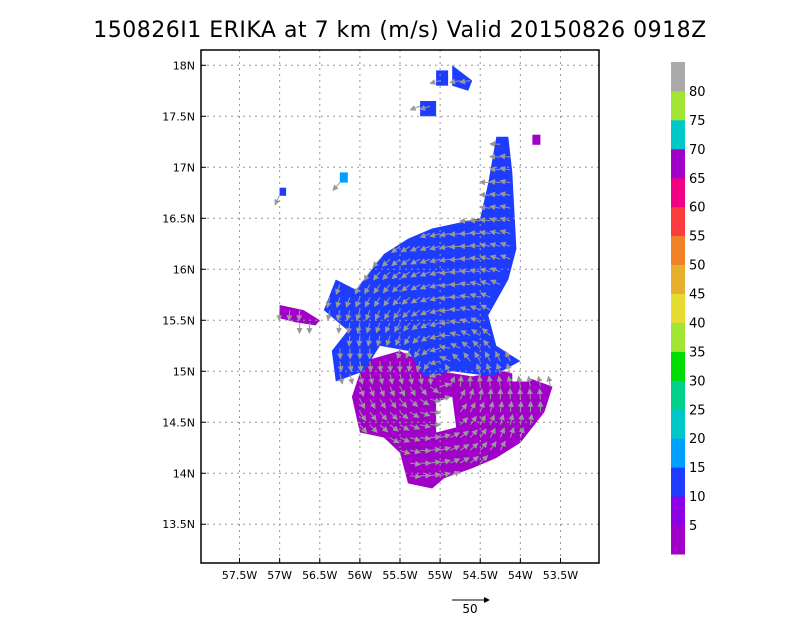 This screenshot has height=618, width=800. Describe the element at coordinates (178, 320) in the screenshot. I see `y-tick-label-4: 15.5N` at that location.